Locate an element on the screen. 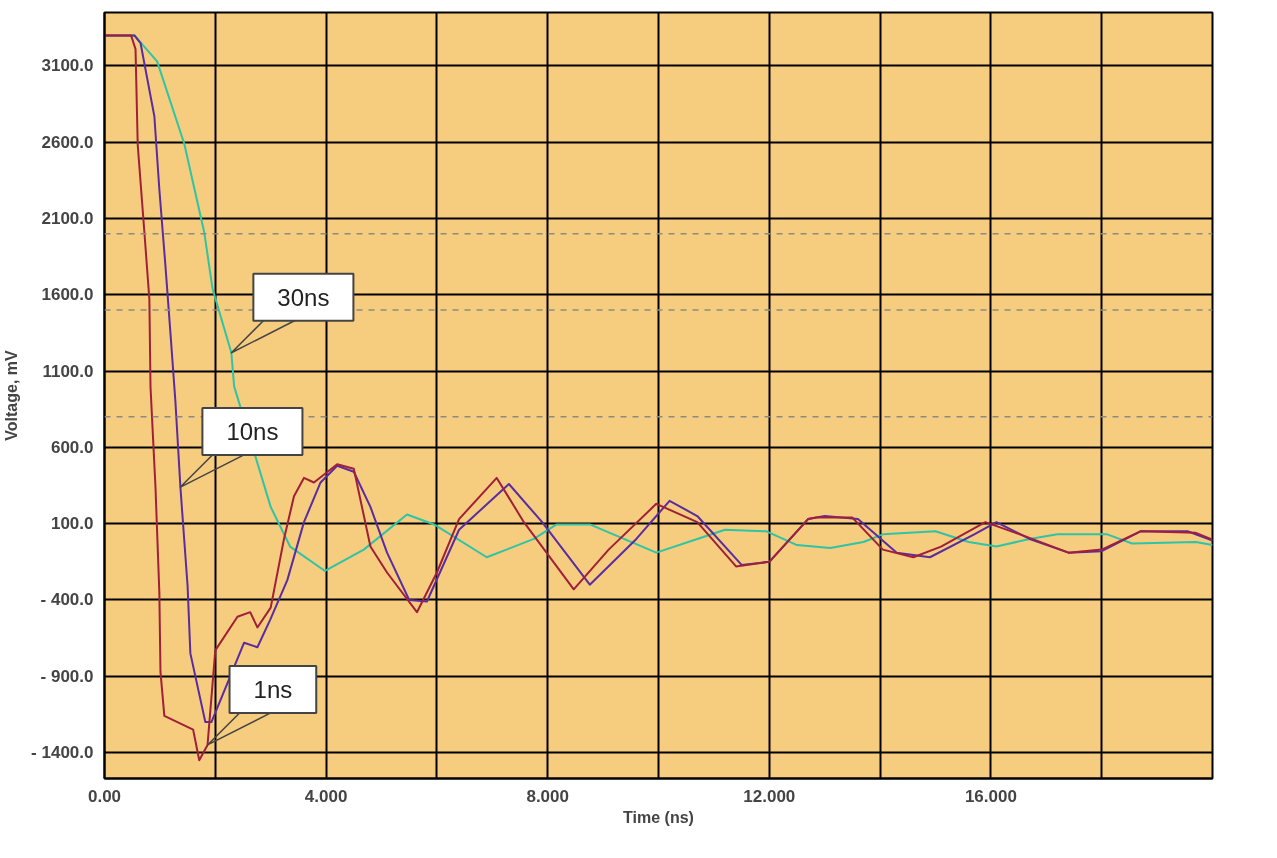  y-tick-label: 600.0 is located at coordinates (72, 447).